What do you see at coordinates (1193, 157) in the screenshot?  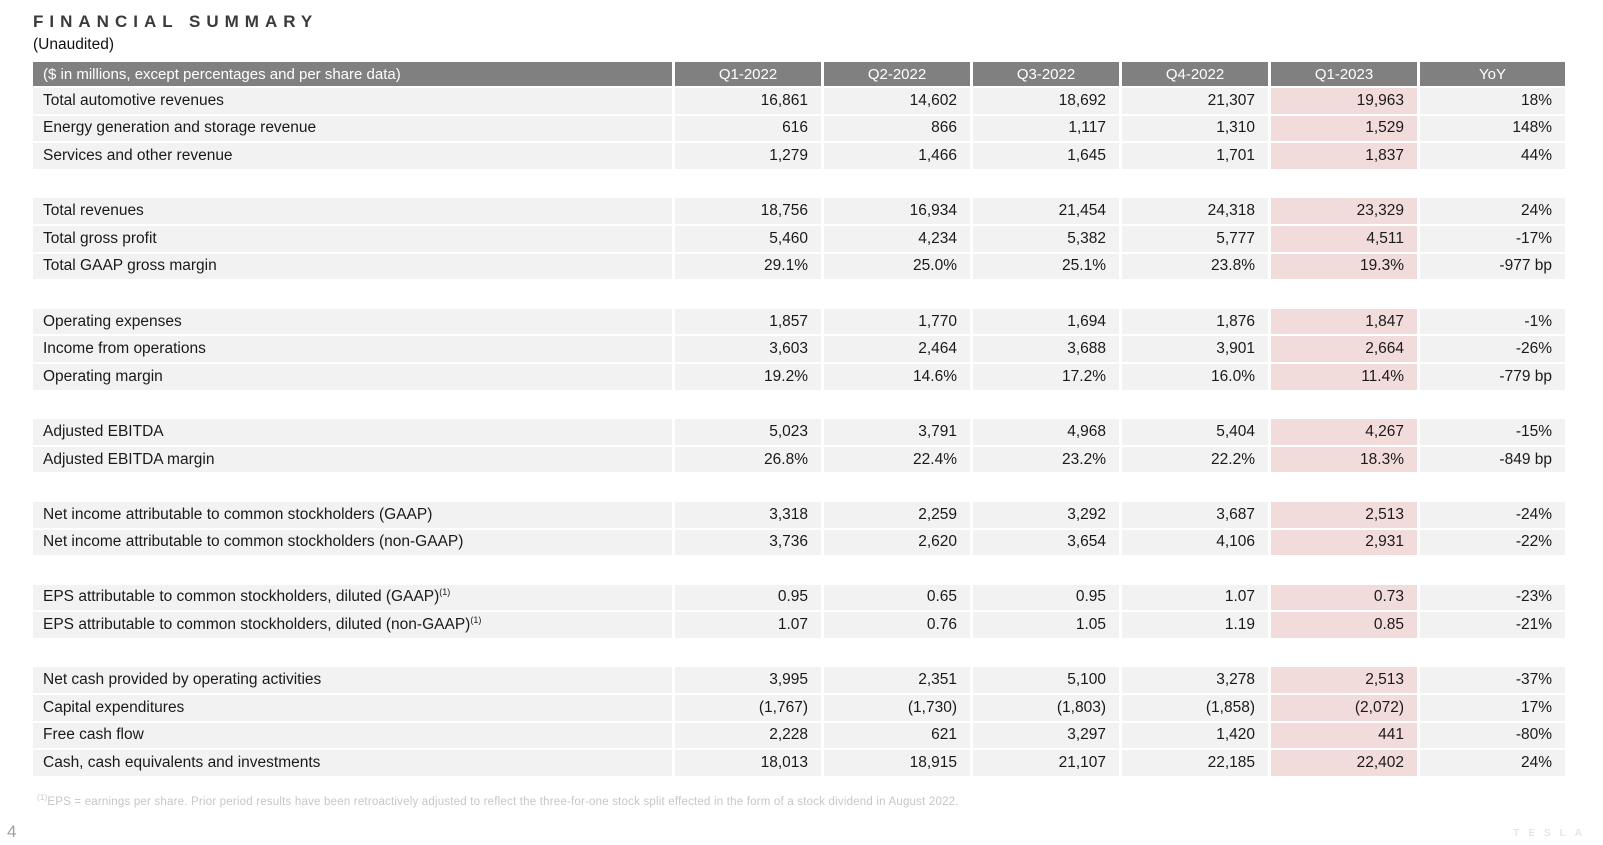 I see `value-cell: 1,701` at bounding box center [1193, 157].